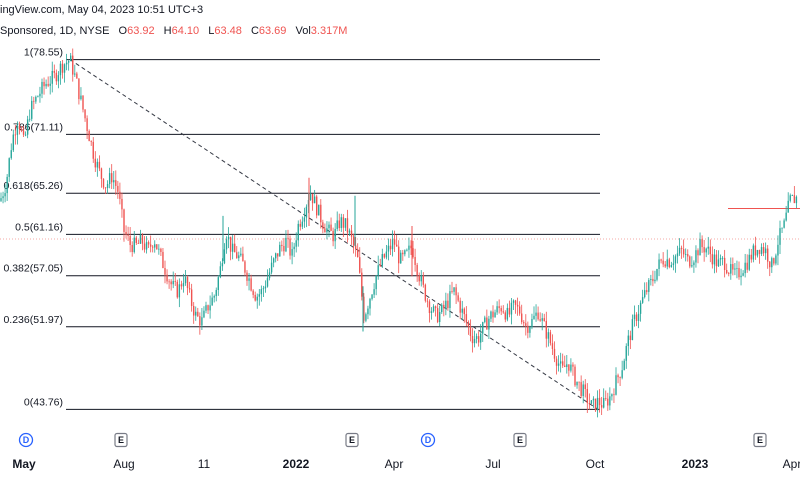 The width and height of the screenshot is (800, 503). Describe the element at coordinates (141, 31) in the screenshot. I see `open-value: 63.92` at that location.